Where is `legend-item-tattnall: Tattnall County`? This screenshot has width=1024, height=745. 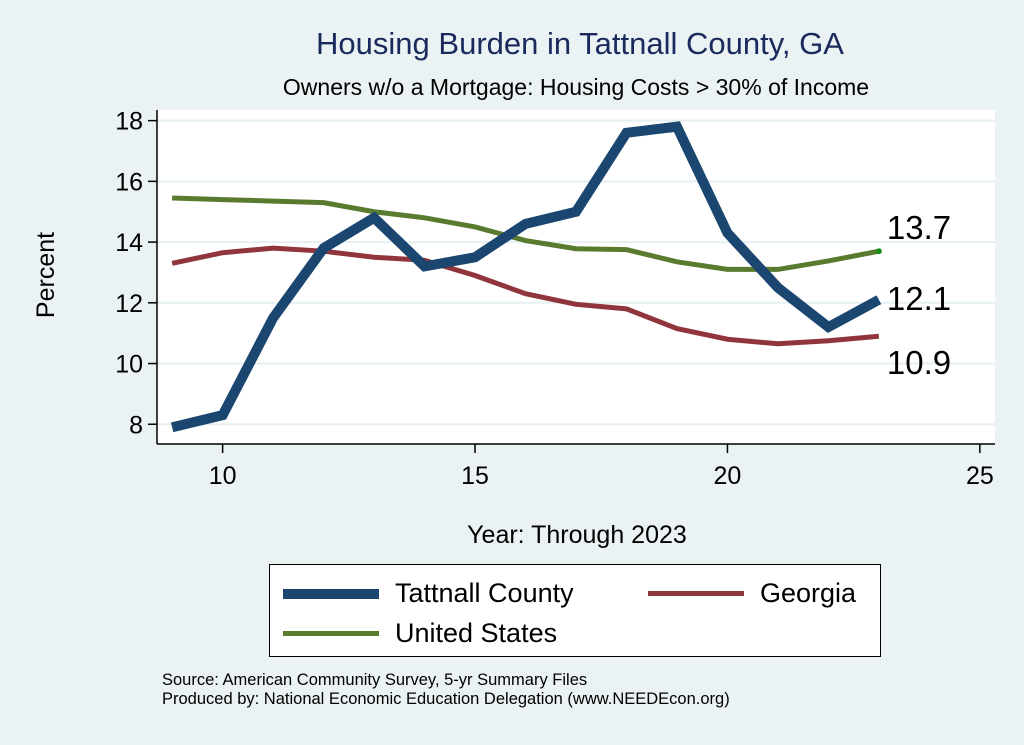
legend-item-tattnall: Tattnall County is located at coordinates (428, 593).